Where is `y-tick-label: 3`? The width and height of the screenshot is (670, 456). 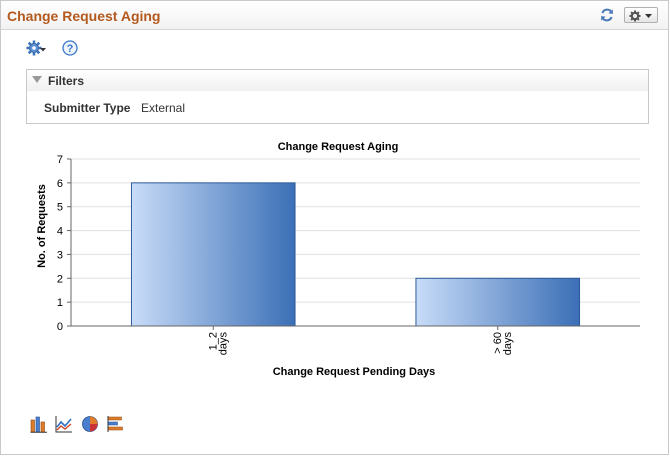 y-tick-label: 3 is located at coordinates (60, 255).